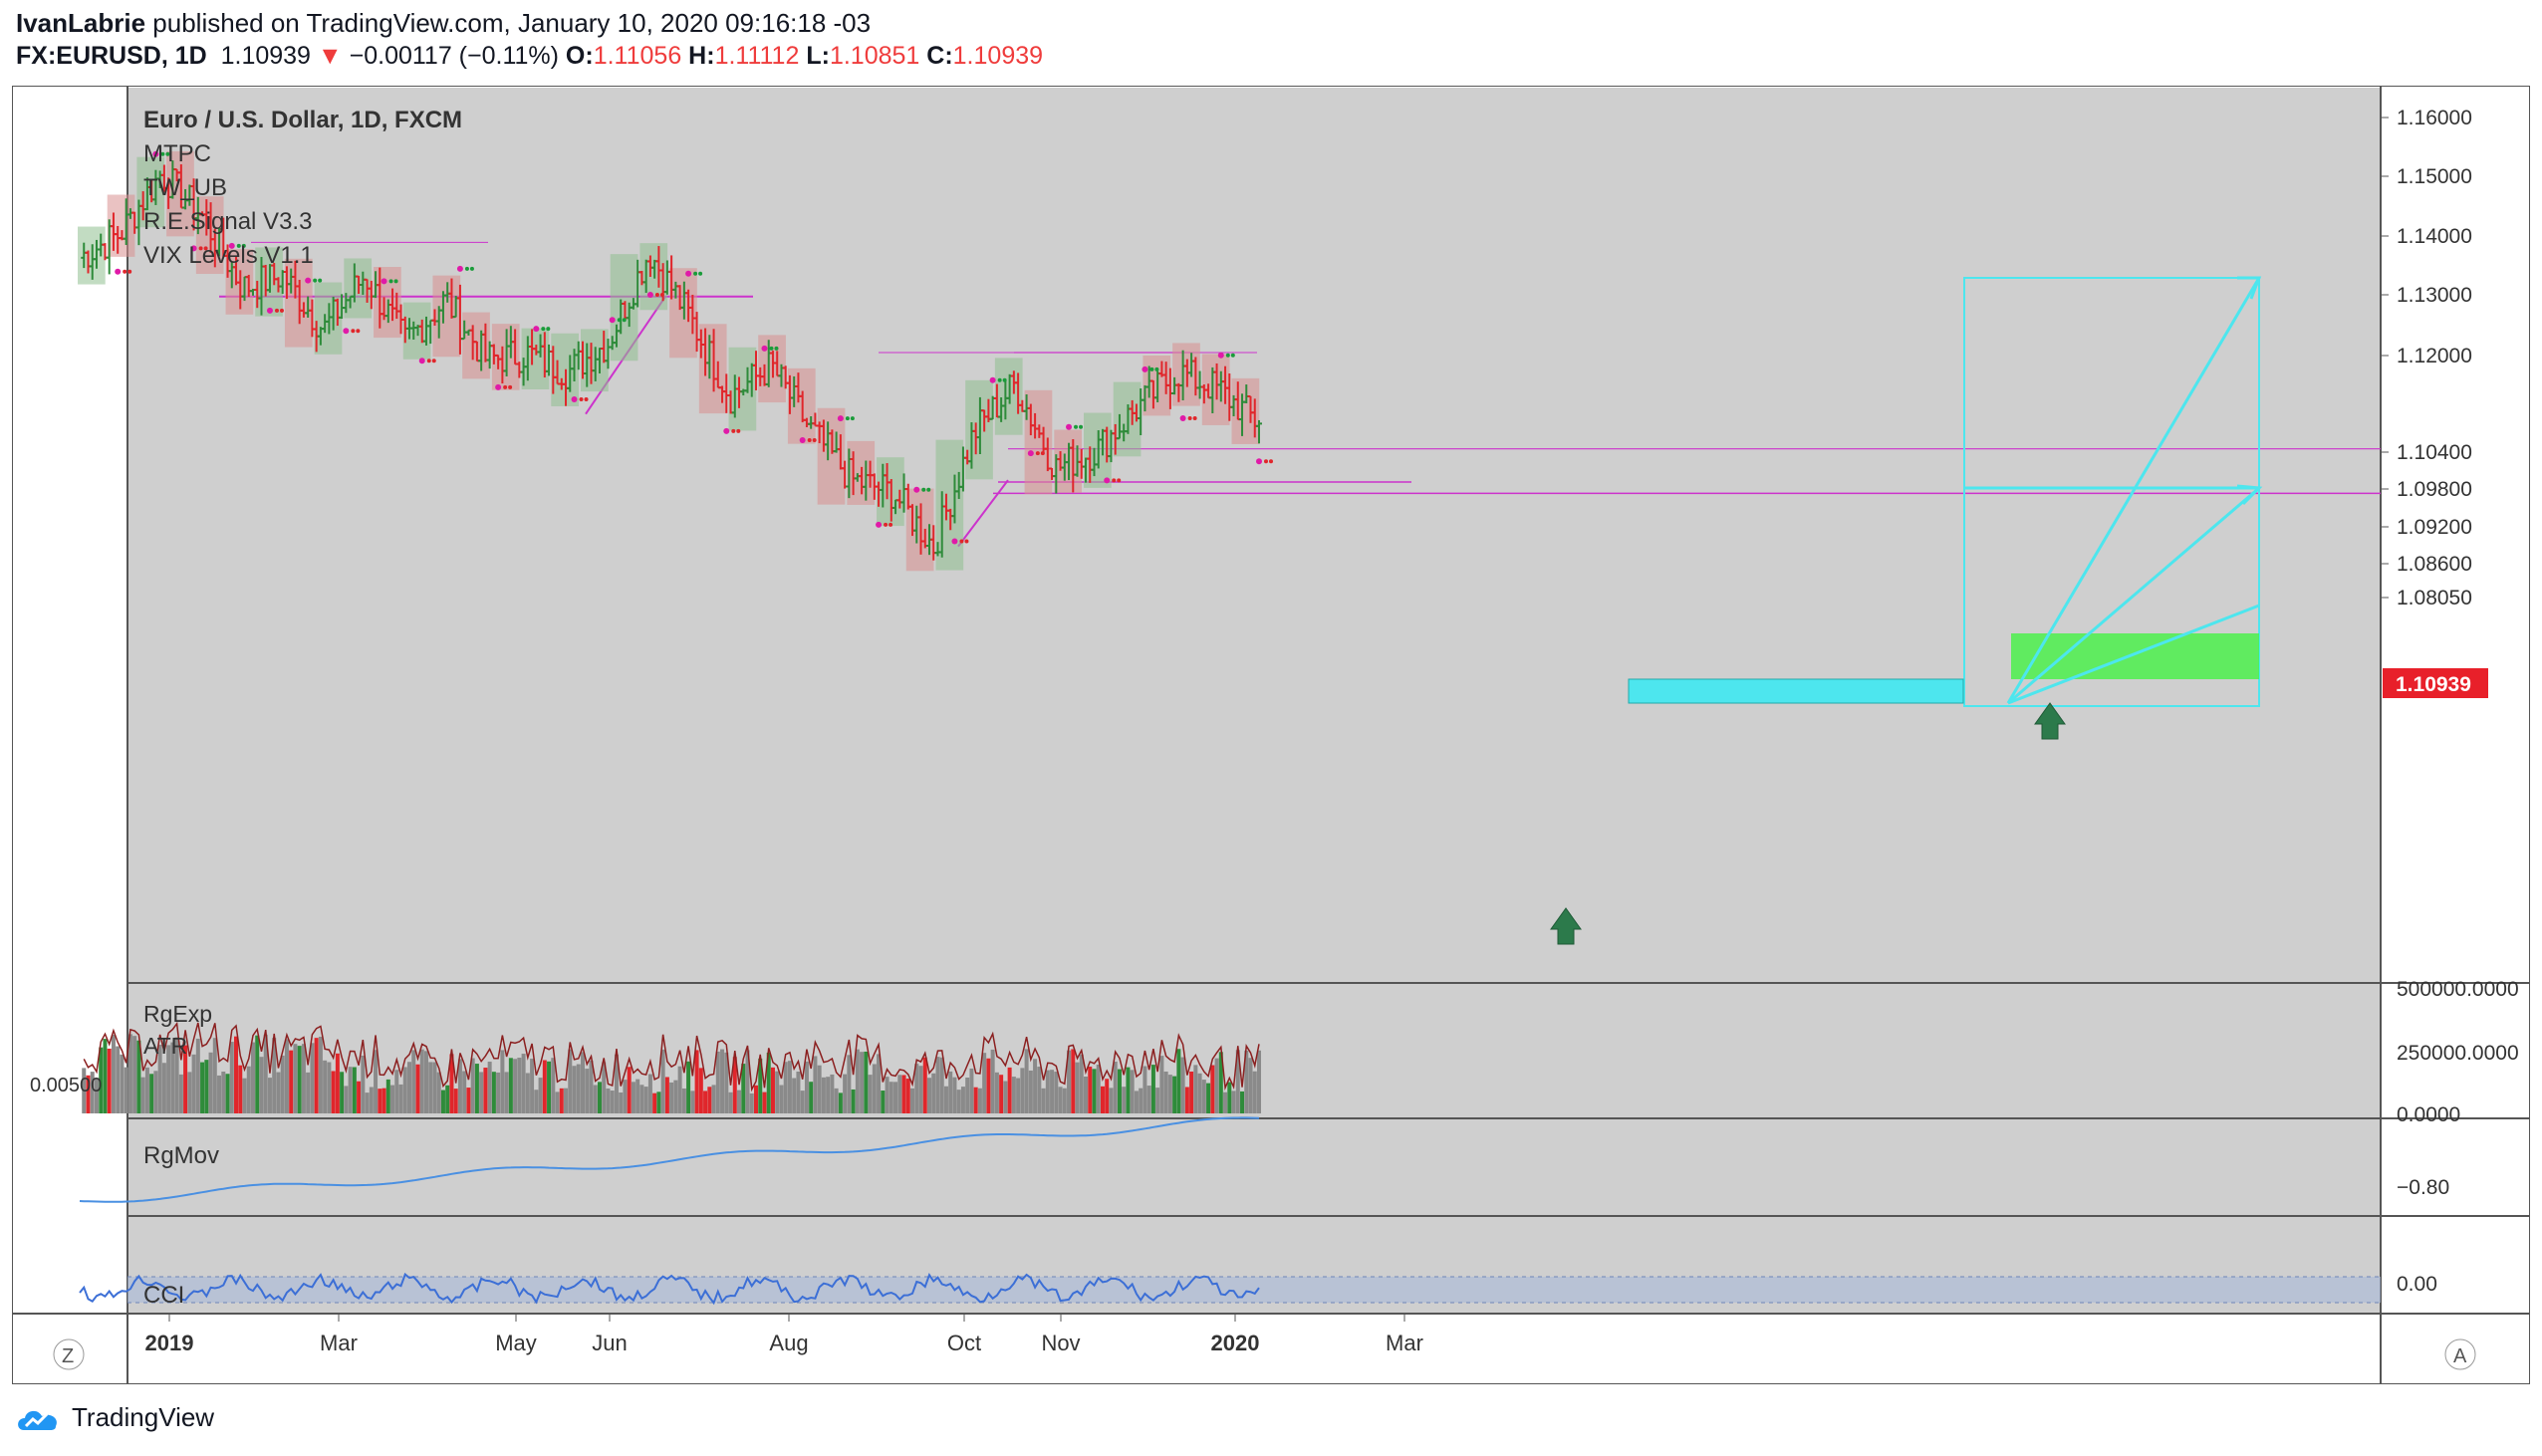 The image size is (2542, 1456). I want to click on zoom-button-label: Z, so click(68, 1356).